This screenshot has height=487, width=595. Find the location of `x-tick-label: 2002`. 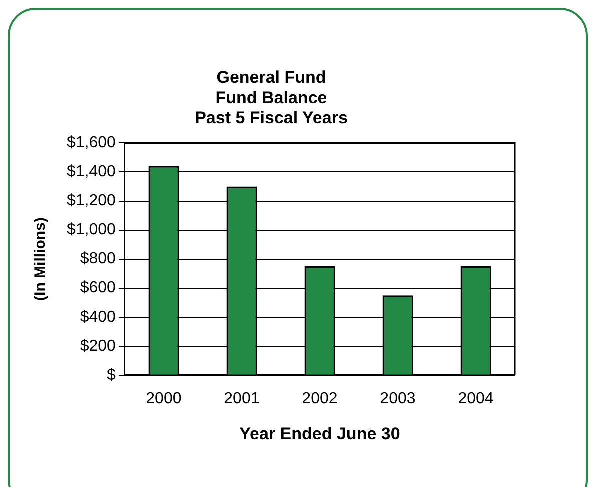

x-tick-label: 2002 is located at coordinates (320, 399).